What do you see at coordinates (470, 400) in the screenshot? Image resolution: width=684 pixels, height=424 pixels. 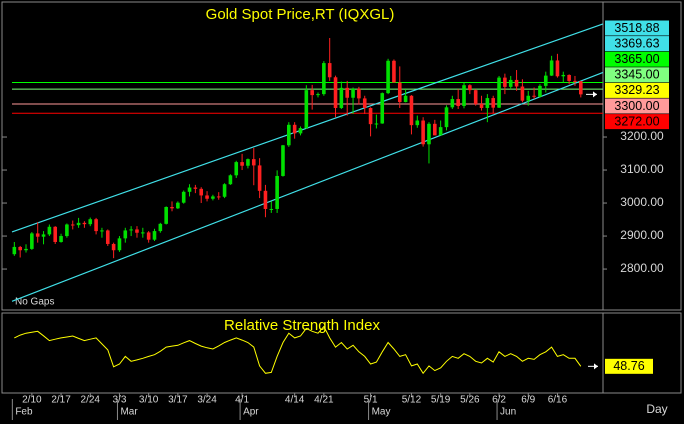 I see `x-tick-label: 5/26` at bounding box center [470, 400].